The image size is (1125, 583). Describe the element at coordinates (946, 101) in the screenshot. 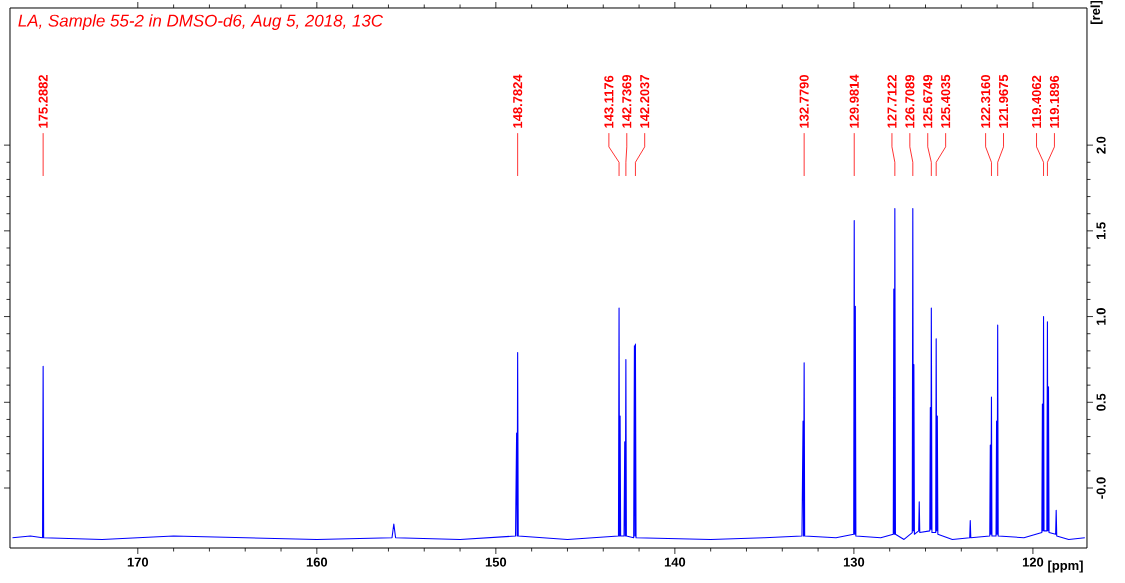

I see `annotation: 125.4035` at that location.